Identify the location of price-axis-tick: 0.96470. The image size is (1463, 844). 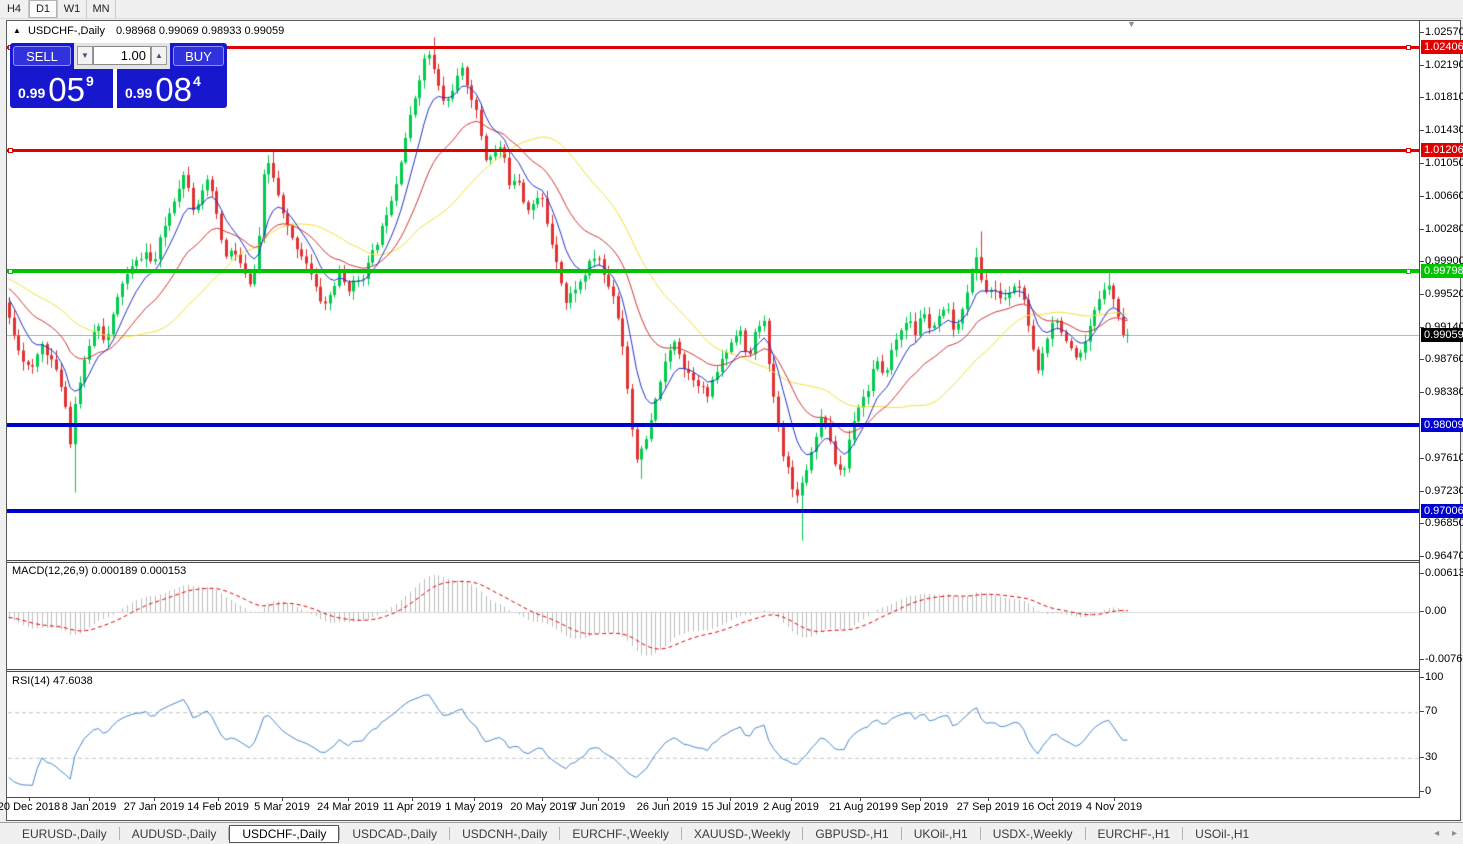
(1441, 556).